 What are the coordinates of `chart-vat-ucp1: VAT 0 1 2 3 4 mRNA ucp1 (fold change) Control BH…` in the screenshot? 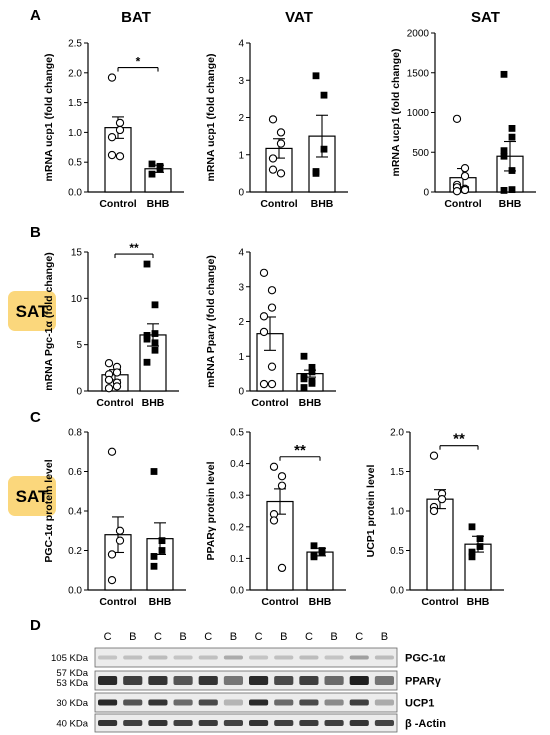 It's located at (276, 109).